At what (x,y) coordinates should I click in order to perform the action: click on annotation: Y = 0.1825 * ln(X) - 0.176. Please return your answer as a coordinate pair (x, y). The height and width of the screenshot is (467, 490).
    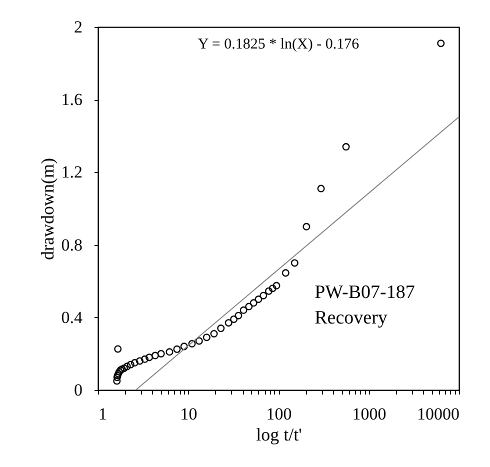
    Looking at the image, I should click on (279, 44).